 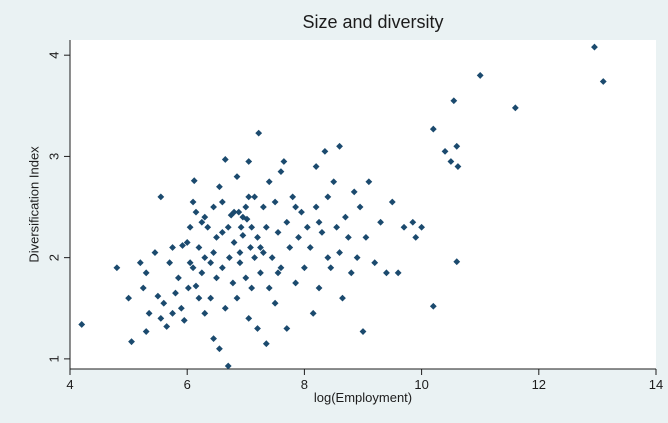 What do you see at coordinates (539, 384) in the screenshot?
I see `x-tick-label: 12` at bounding box center [539, 384].